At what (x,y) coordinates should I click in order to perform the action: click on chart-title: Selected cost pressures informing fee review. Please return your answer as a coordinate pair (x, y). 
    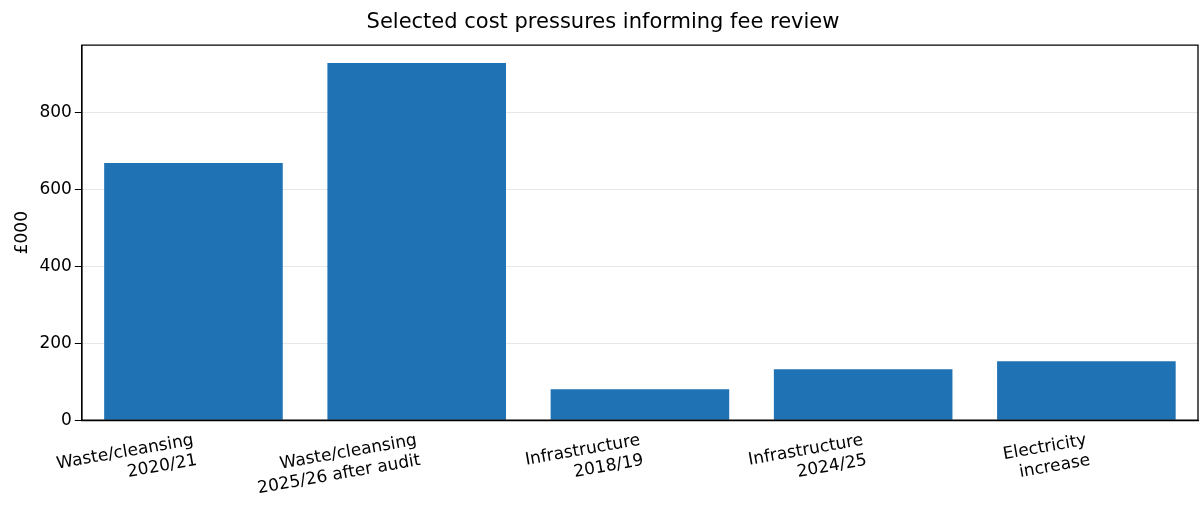
    Looking at the image, I should click on (603, 21).